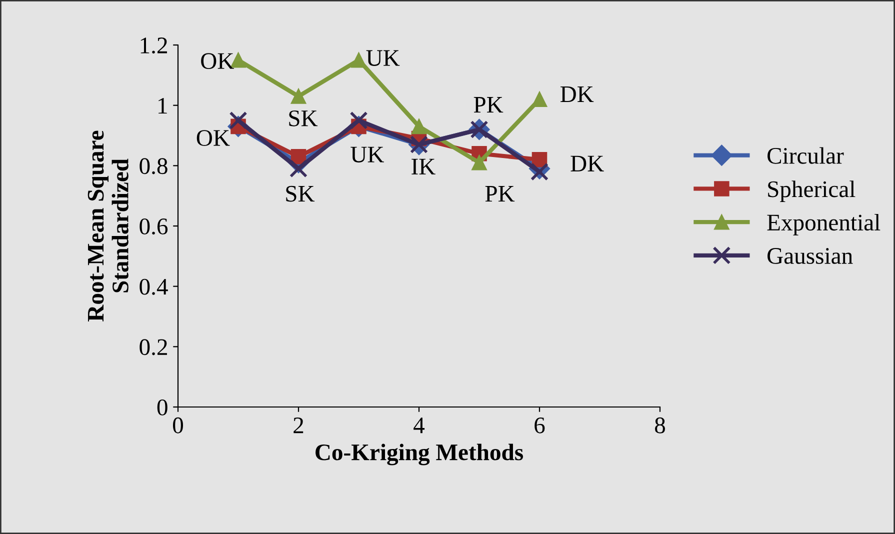  Describe the element at coordinates (823, 225) in the screenshot. I see `legend-label: Exponential` at that location.